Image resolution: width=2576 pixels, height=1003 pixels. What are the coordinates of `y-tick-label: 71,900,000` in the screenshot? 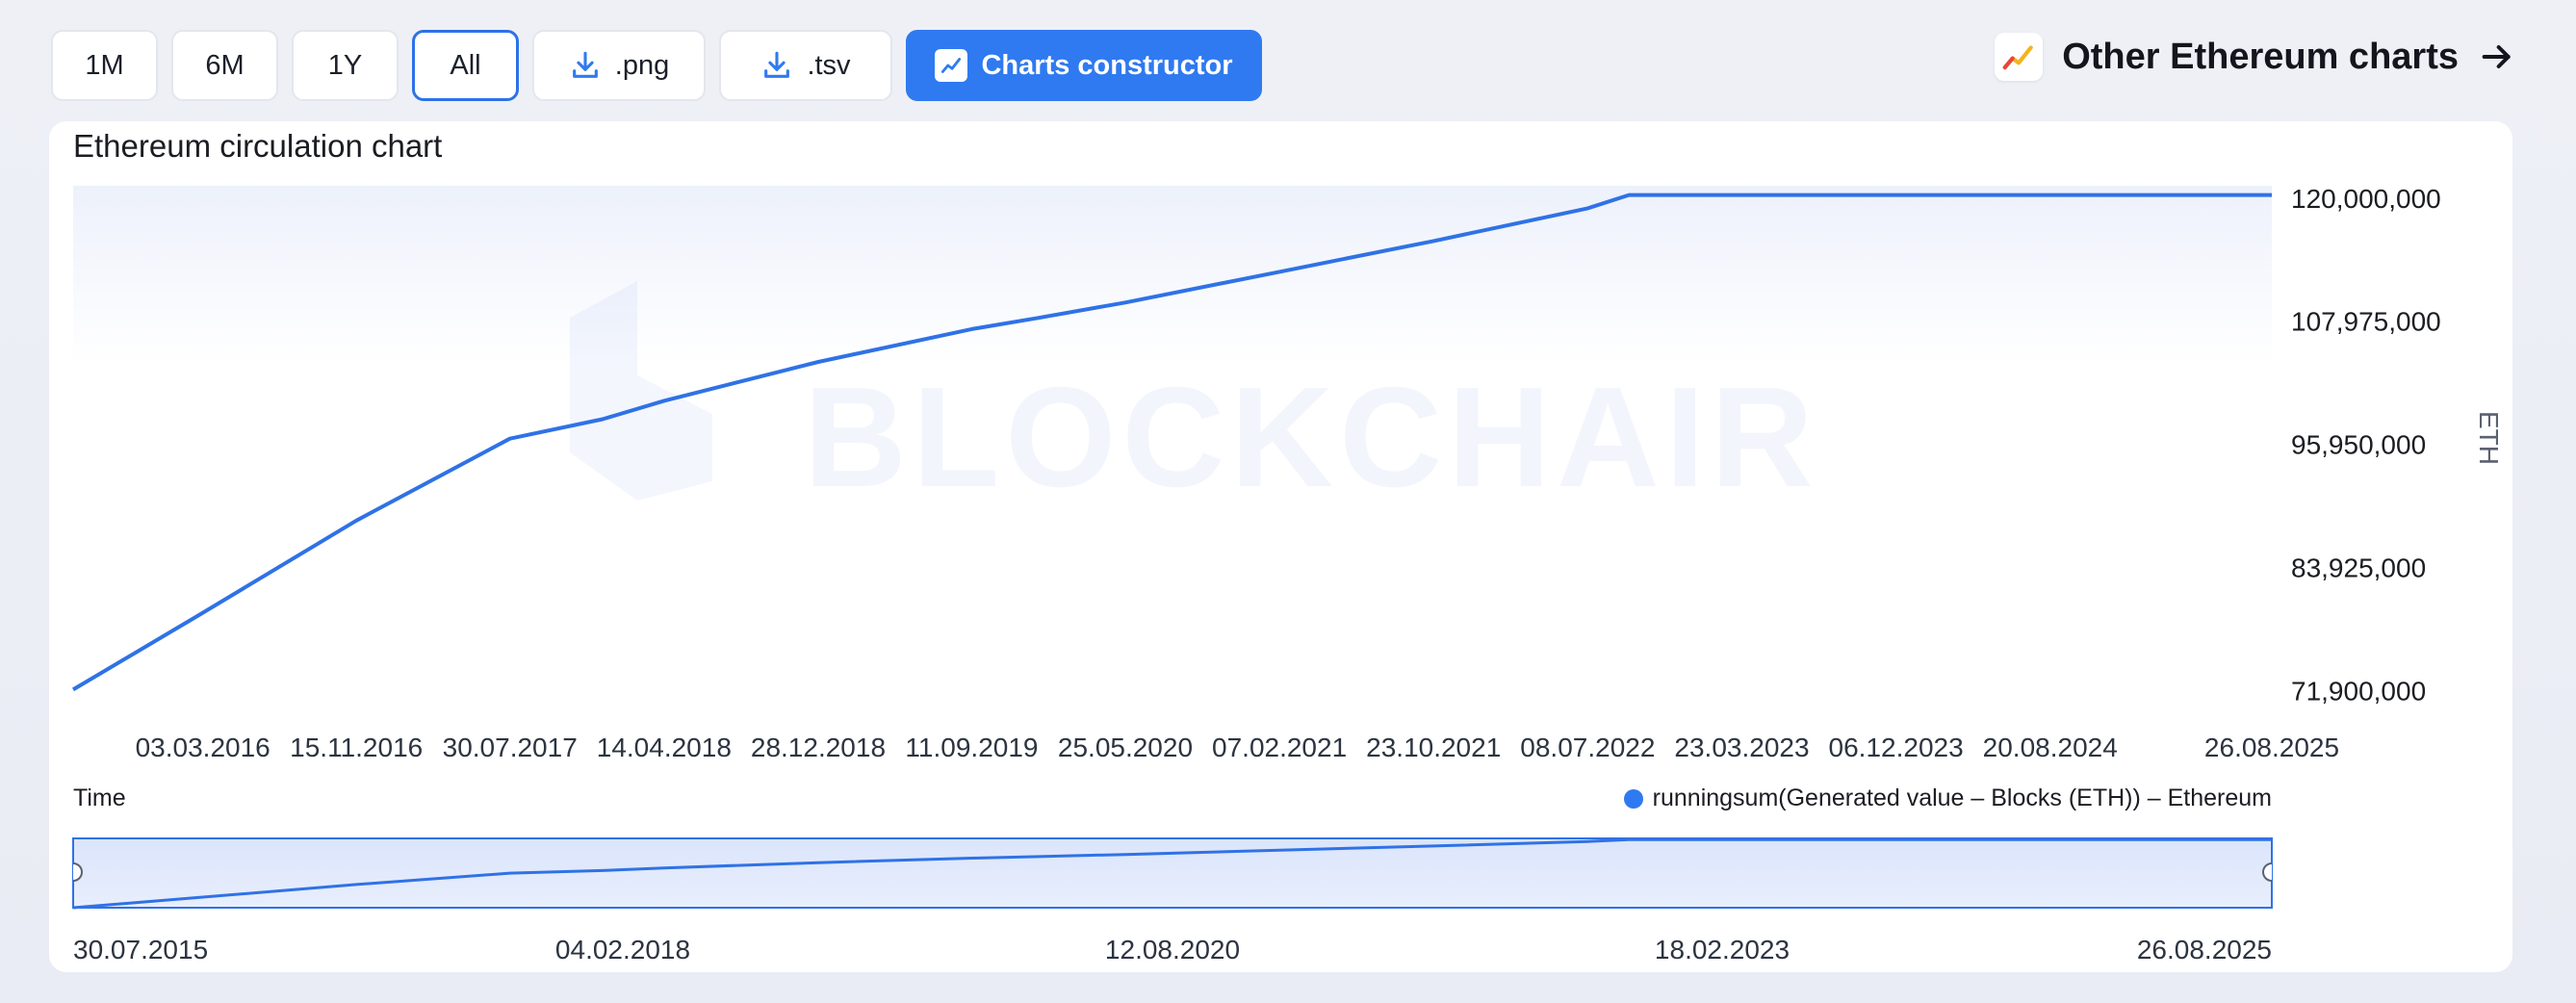 It's located at (2359, 691).